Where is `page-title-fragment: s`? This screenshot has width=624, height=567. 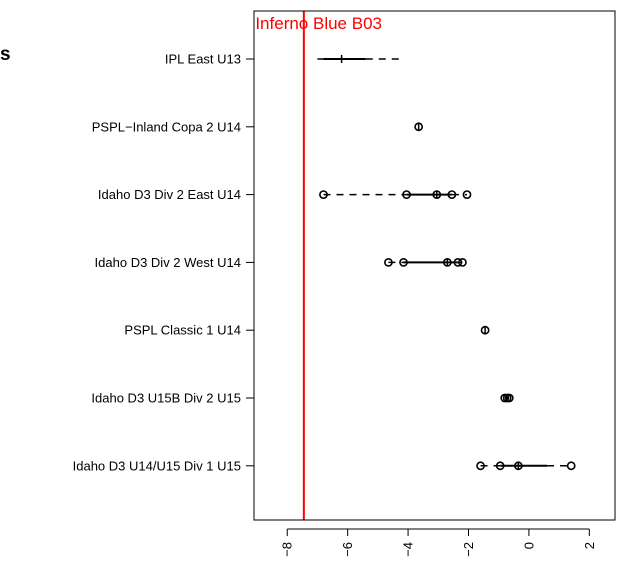
page-title-fragment: s is located at coordinates (5, 54).